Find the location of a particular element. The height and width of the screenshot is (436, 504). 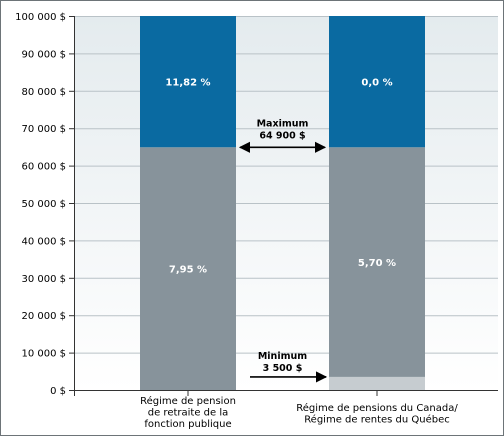

minimum-title: Minimum is located at coordinates (282, 356).